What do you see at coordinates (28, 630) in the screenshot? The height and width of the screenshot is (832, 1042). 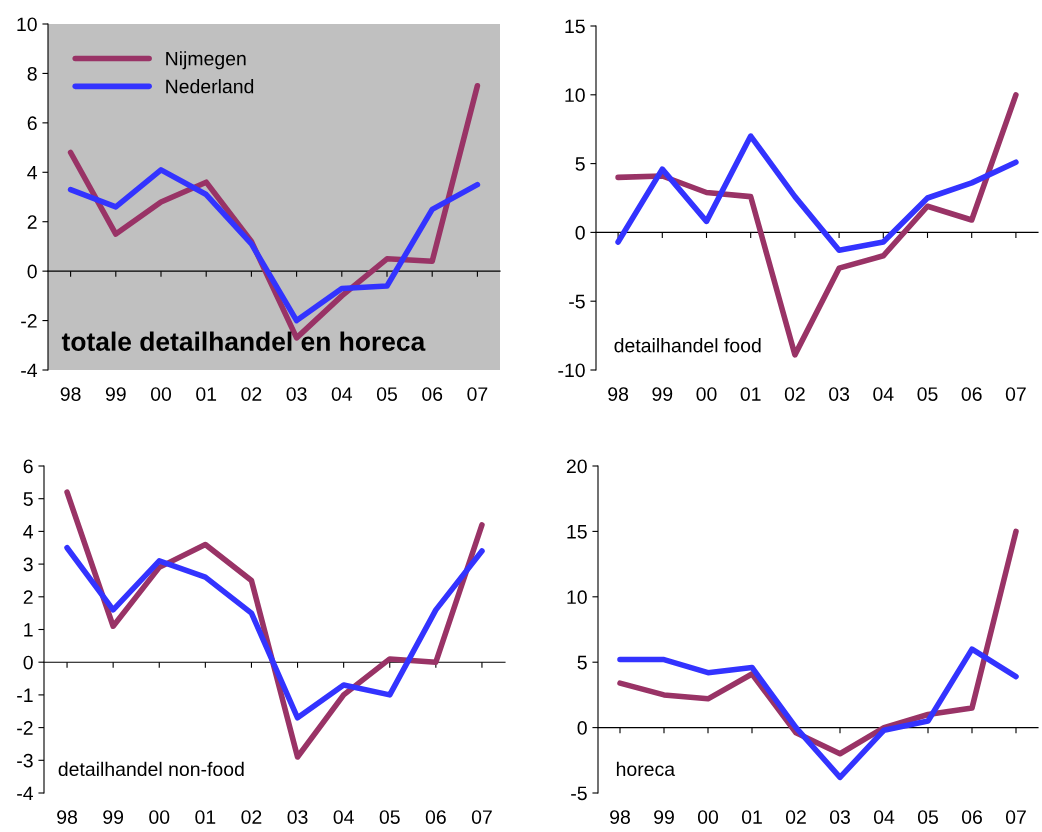 I see `y-tick-label: 1` at bounding box center [28, 630].